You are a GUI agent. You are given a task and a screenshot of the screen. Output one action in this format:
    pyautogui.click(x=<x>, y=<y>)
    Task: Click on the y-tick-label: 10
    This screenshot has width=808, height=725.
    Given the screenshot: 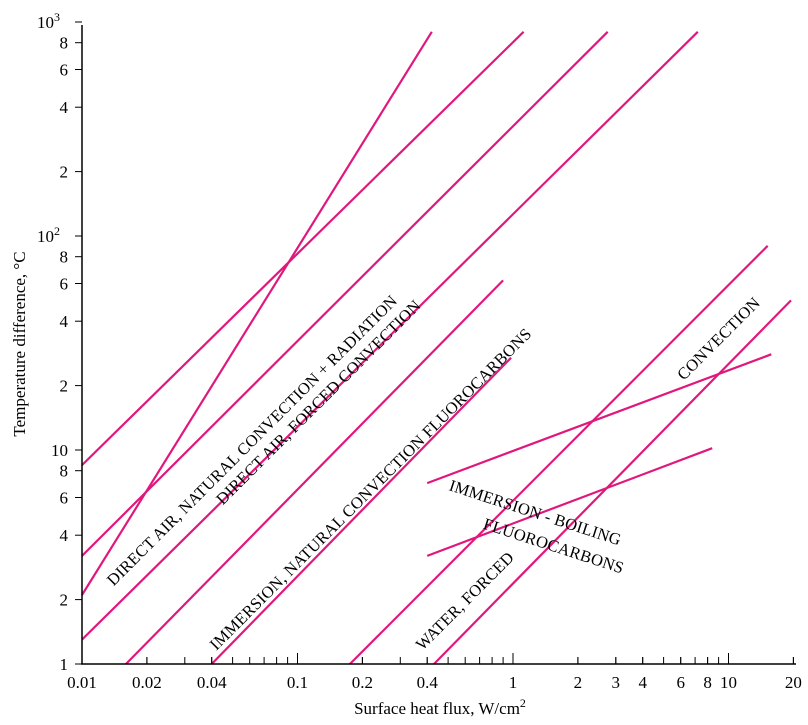 What is the action you would take?
    pyautogui.click(x=59, y=450)
    